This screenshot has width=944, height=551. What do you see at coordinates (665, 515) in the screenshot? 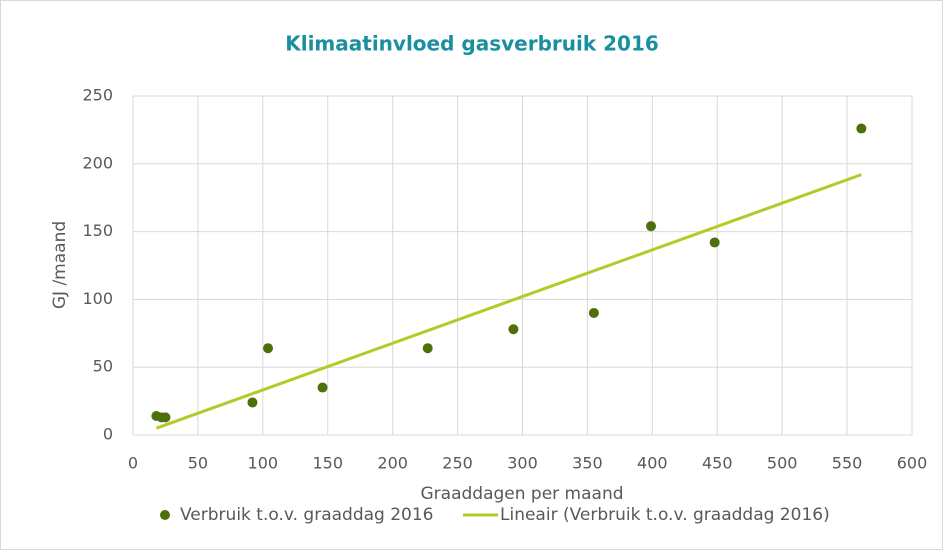
I see `legend-label: Lineair (Verbruik t.o.v. graaddag 2016)` at bounding box center [665, 515].